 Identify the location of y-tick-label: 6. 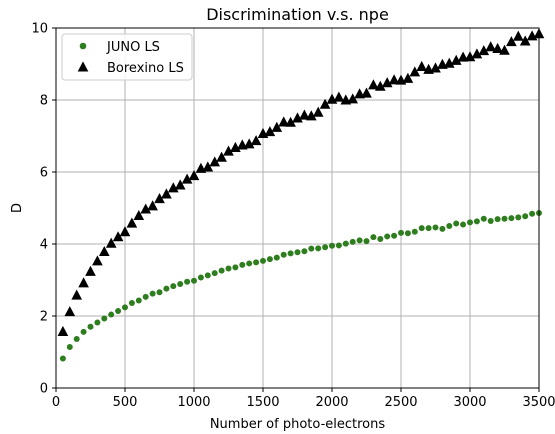
(44, 173).